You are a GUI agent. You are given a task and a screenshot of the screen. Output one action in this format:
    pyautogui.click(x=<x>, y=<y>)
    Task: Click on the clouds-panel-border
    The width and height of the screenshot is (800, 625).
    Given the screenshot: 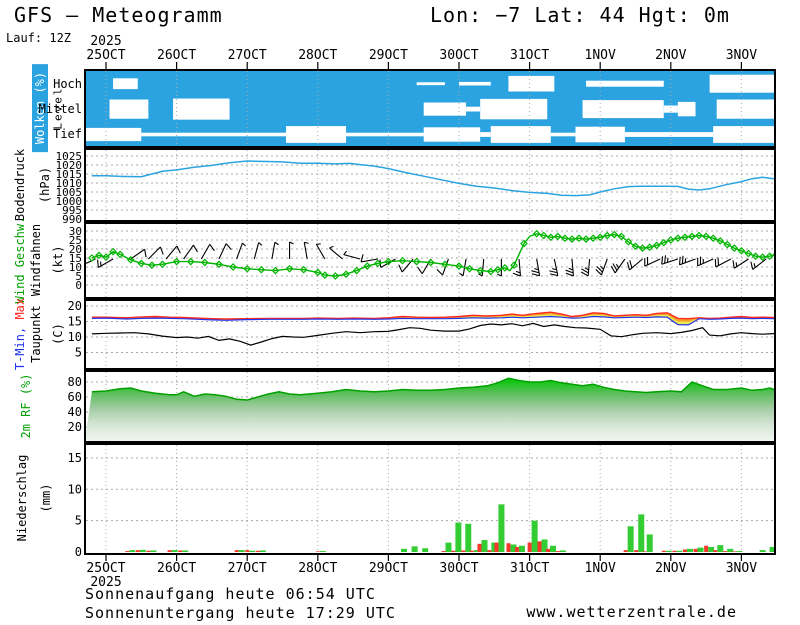 What is the action you would take?
    pyautogui.click(x=430, y=108)
    